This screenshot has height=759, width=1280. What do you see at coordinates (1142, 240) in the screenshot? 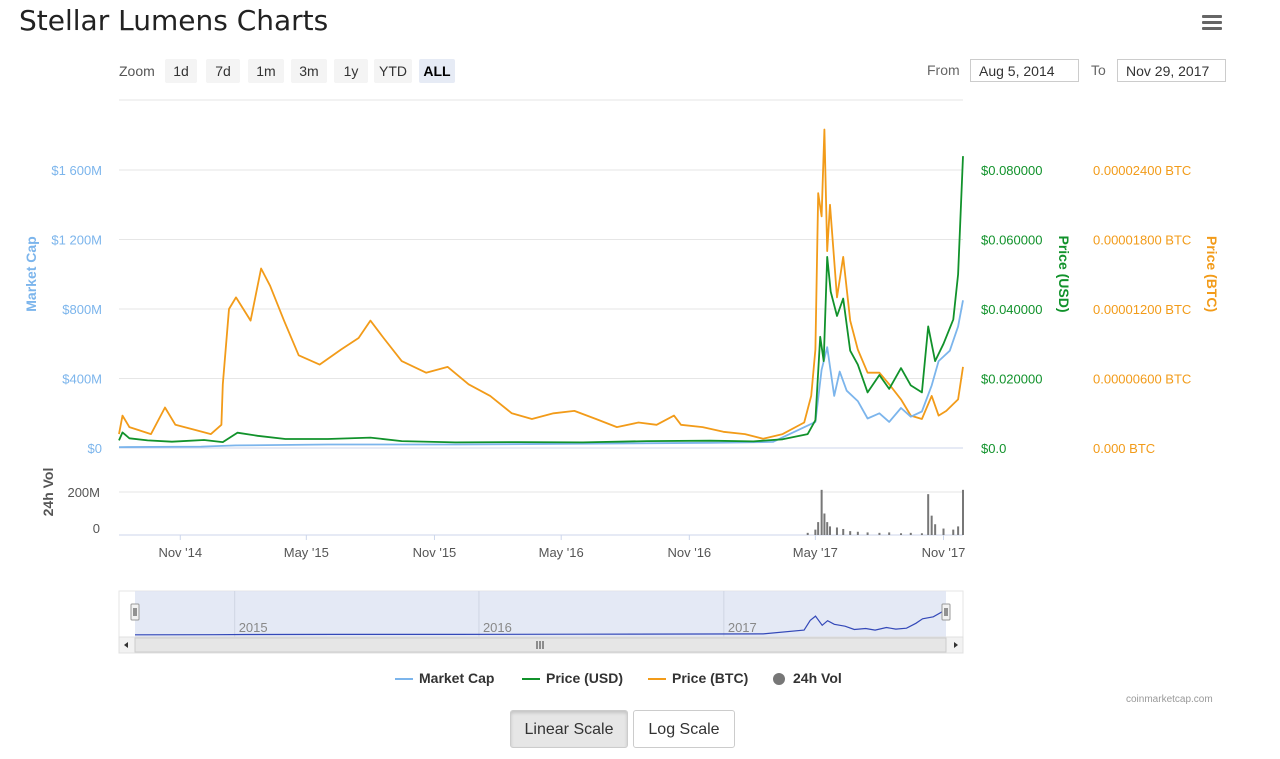
I see `price-btc-tick-label: 0.00001800 BTC` at bounding box center [1142, 240].